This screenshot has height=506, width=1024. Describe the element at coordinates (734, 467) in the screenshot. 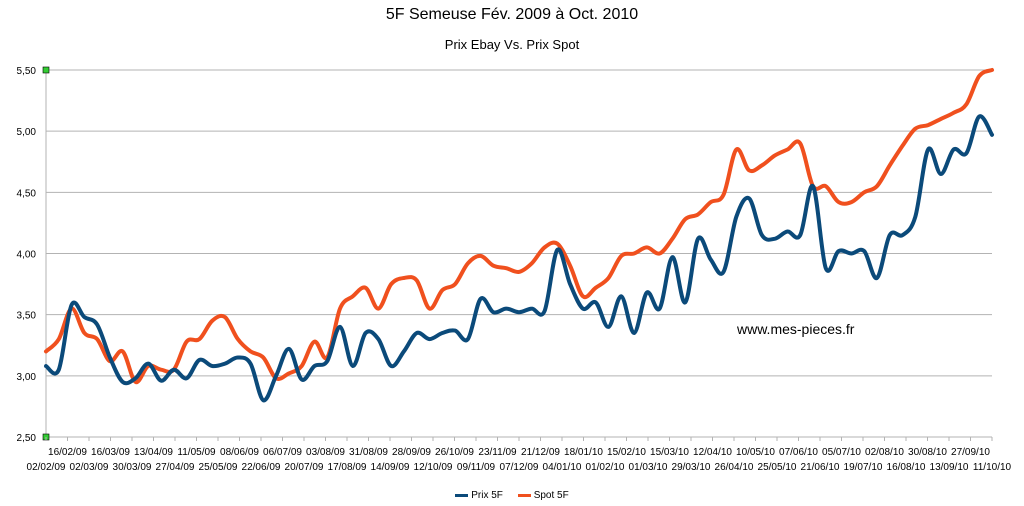

I see `x-tick-label: 26/04/10` at that location.